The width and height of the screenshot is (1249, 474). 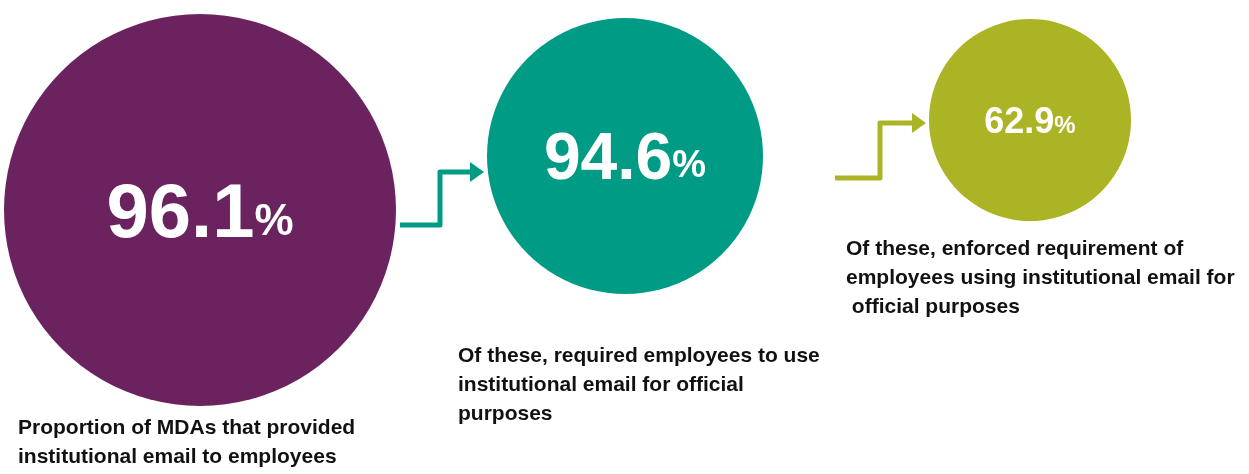 What do you see at coordinates (200, 210) in the screenshot?
I see `data-label: 96.1%` at bounding box center [200, 210].